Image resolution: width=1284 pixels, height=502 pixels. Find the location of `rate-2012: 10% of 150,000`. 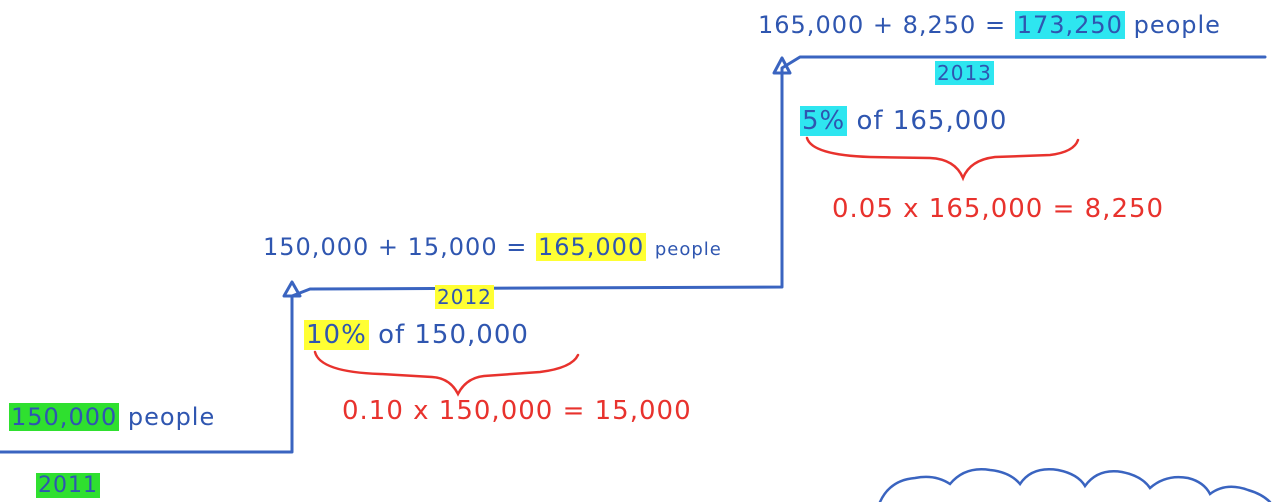

rate-2012: 10% of 150,000 is located at coordinates (416, 335).